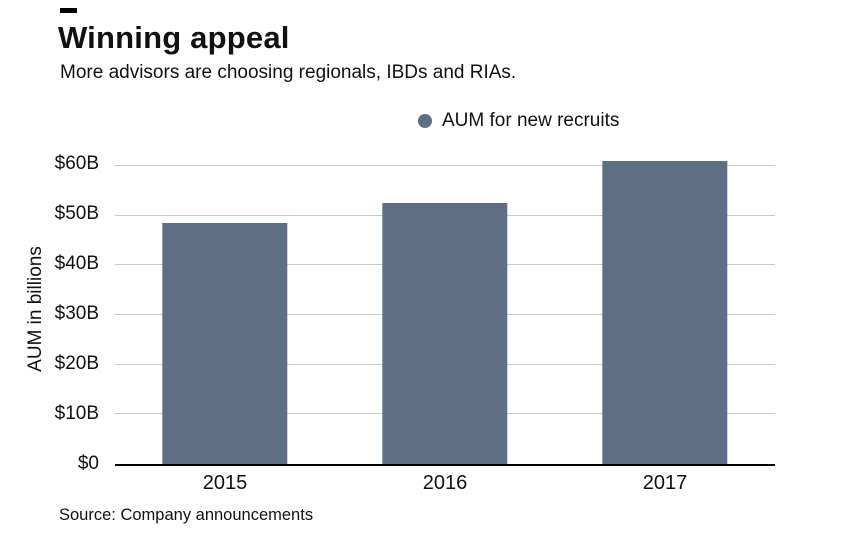 The image size is (844, 550). What do you see at coordinates (88, 464) in the screenshot?
I see `y-tick-label: $0` at bounding box center [88, 464].